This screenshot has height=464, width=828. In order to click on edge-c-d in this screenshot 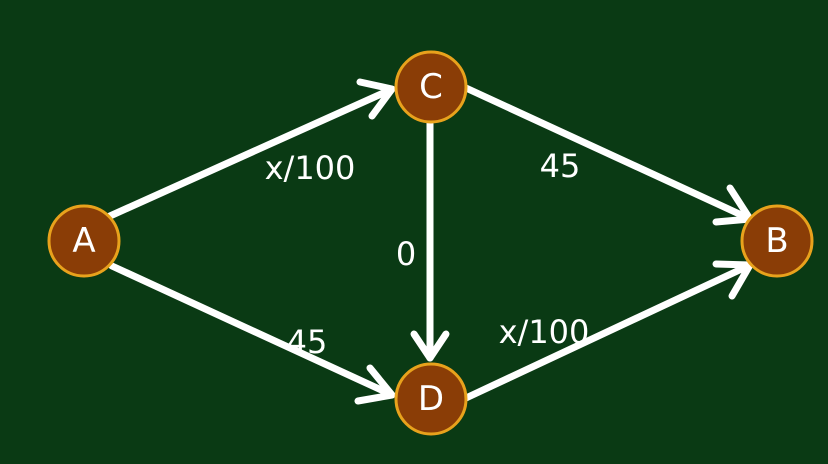, I will do `click(430, 238)`.